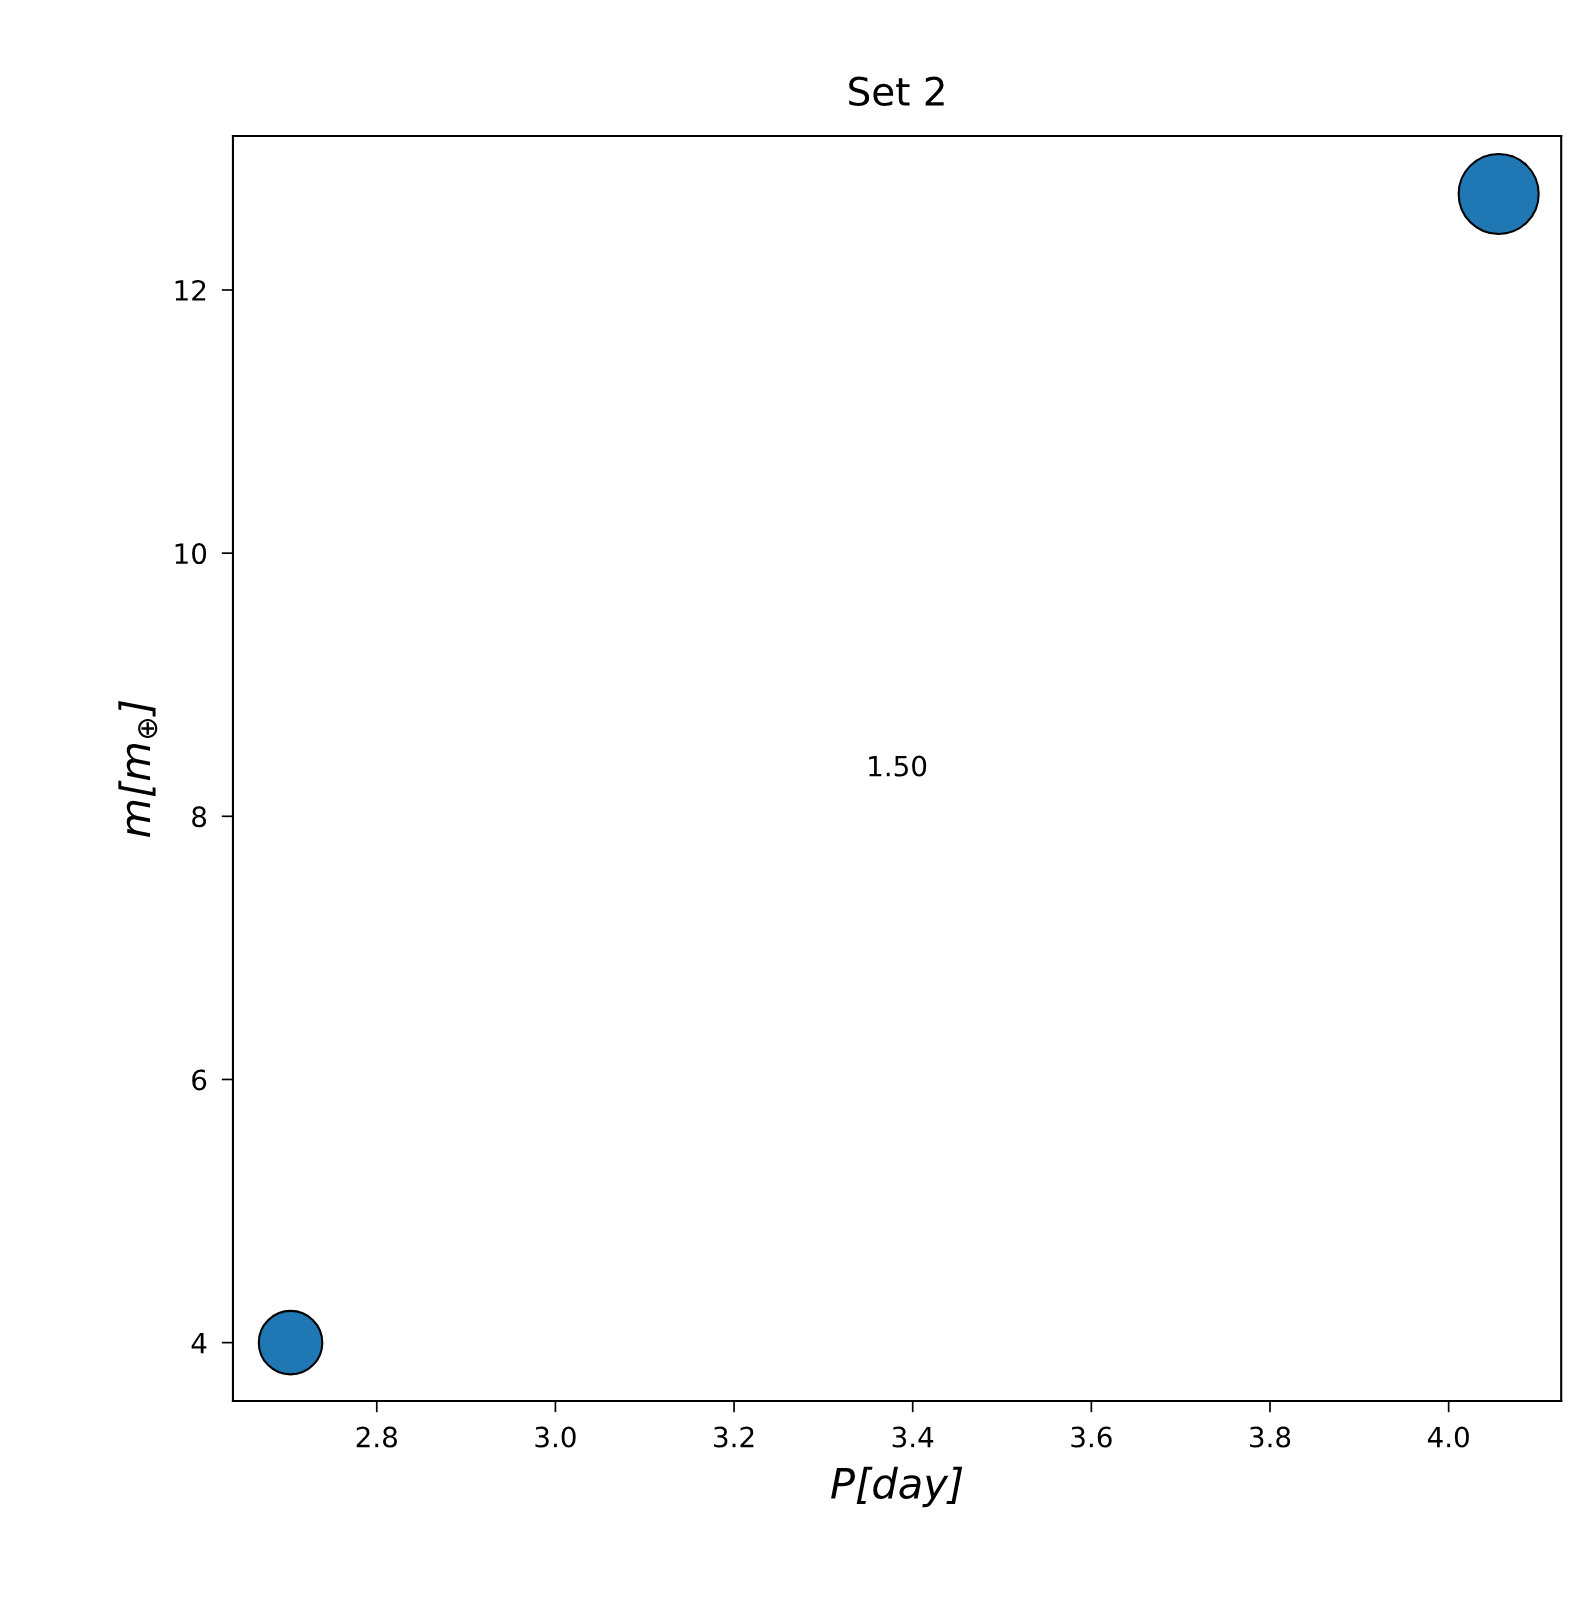 This screenshot has height=1608, width=1589. I want to click on y-tick-label: 12, so click(190, 290).